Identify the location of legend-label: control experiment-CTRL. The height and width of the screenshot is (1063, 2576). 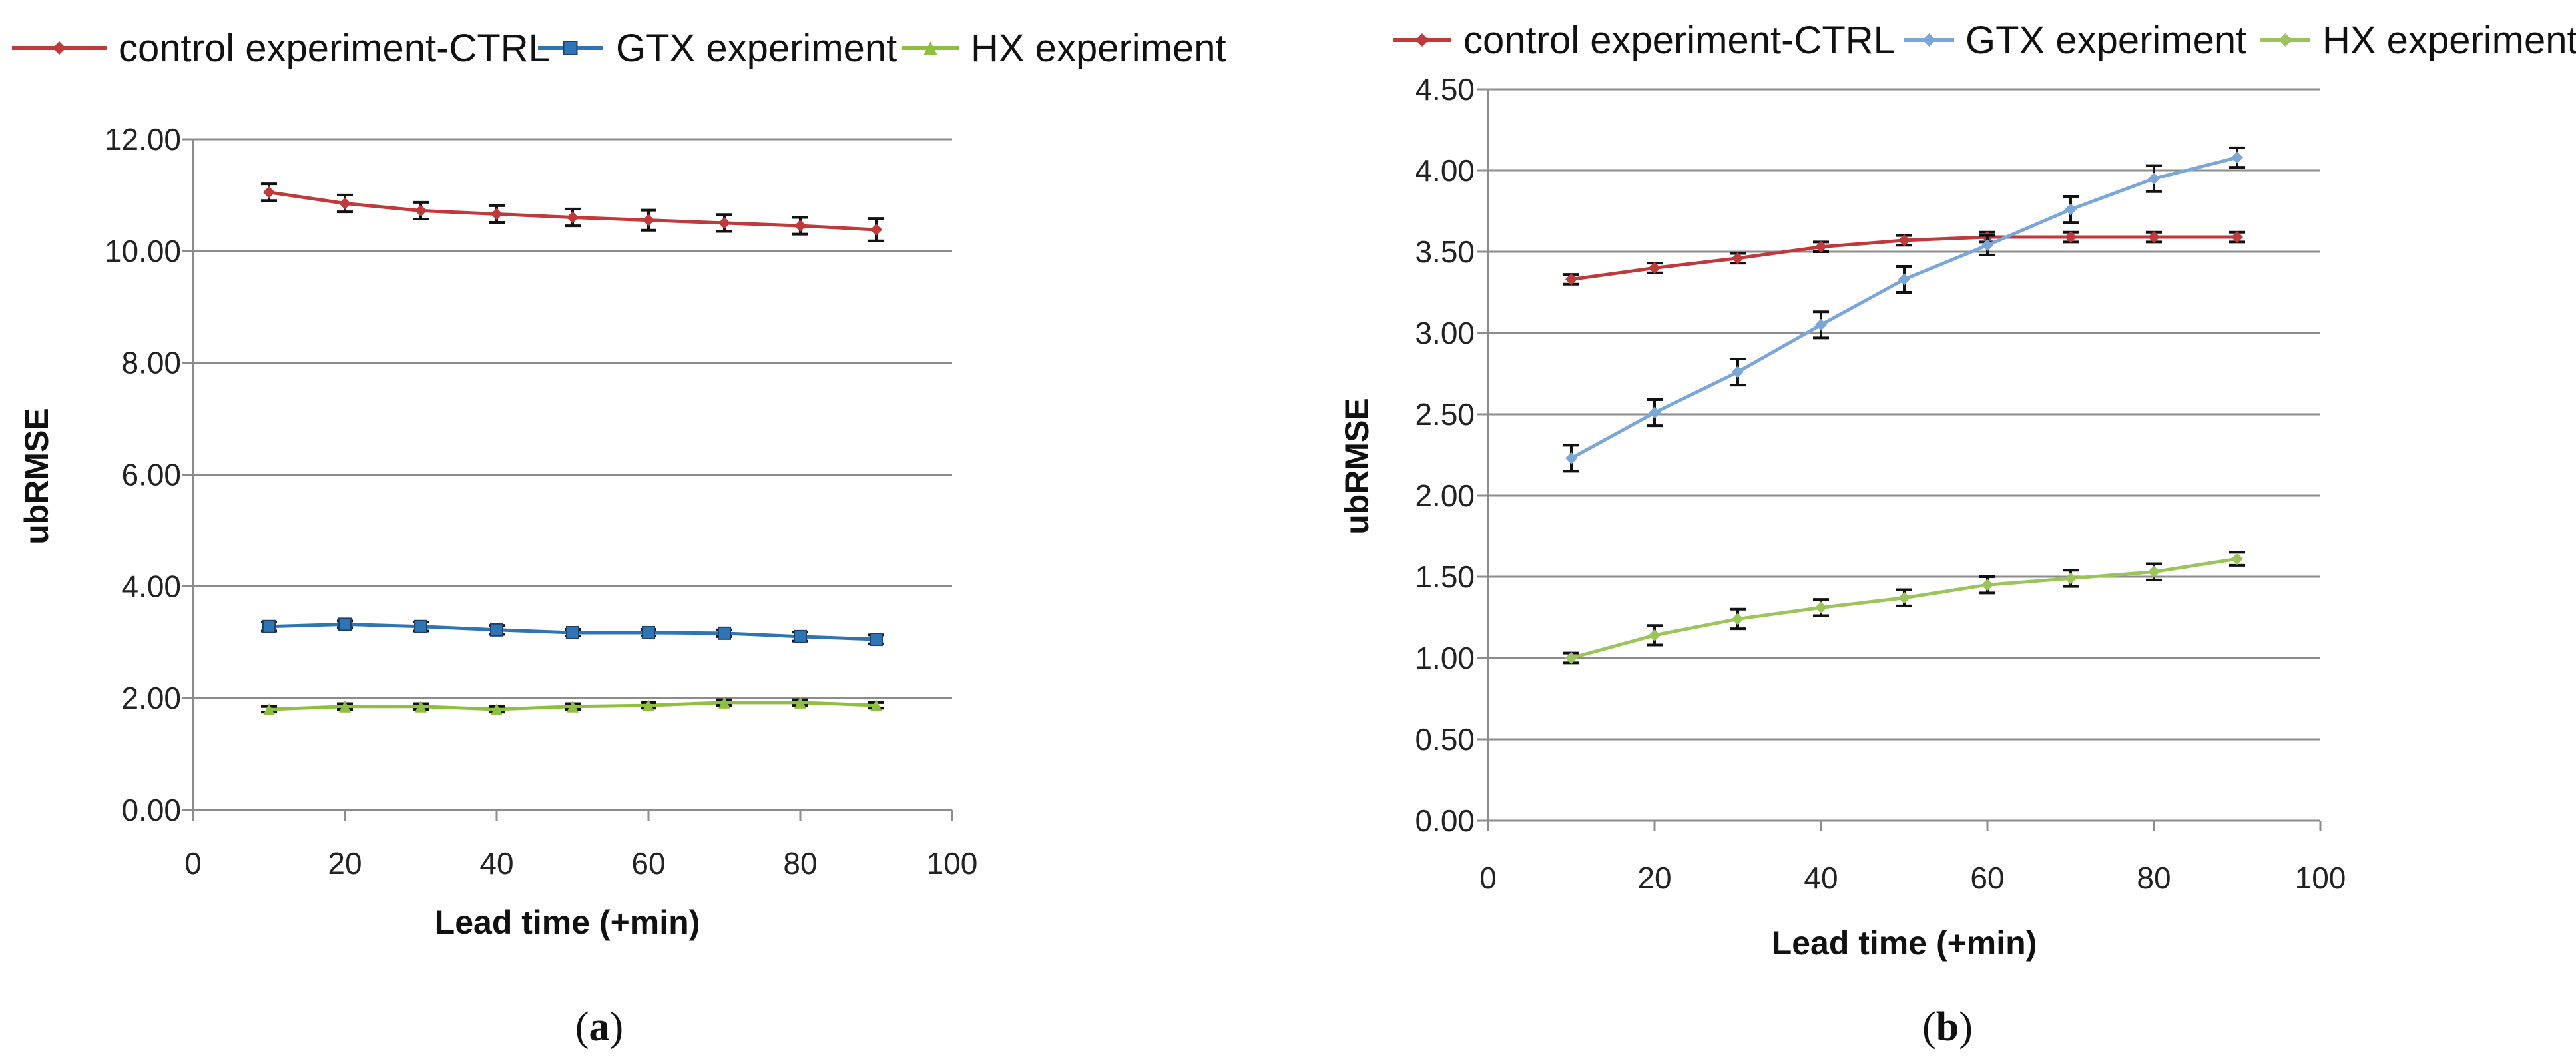
(1679, 40).